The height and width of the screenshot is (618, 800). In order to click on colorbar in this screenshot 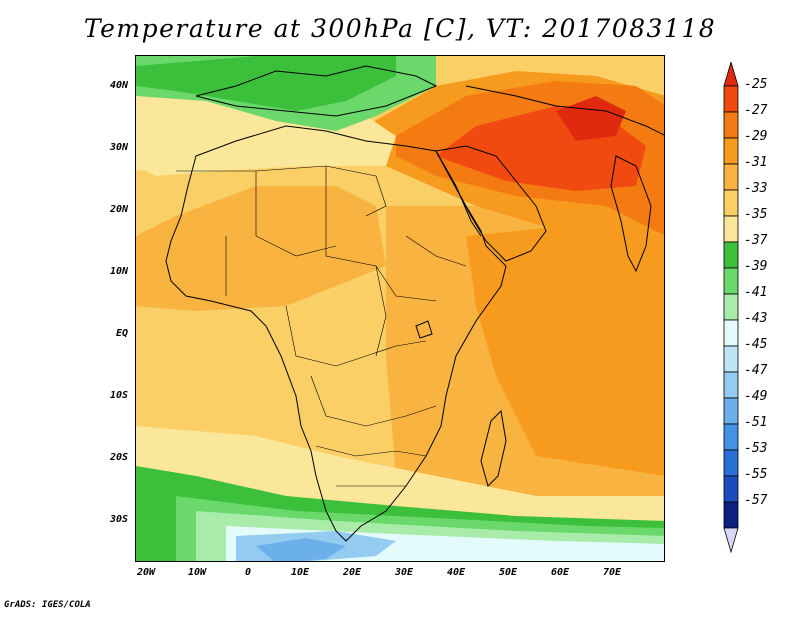, I will do `click(731, 308)`.